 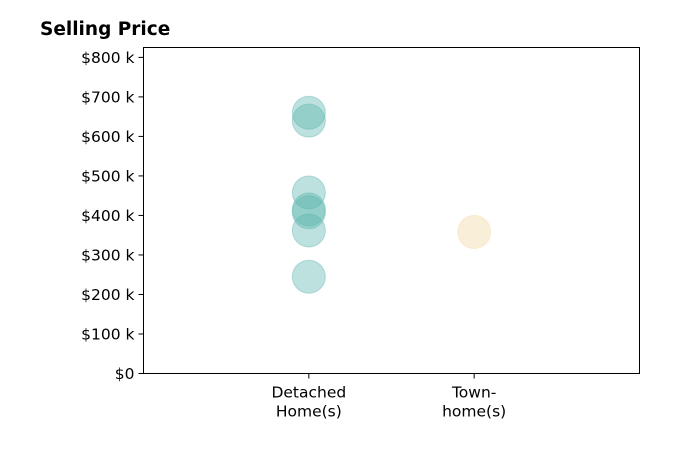 What do you see at coordinates (473, 393) in the screenshot?
I see `x-tick-label-line: Town-` at bounding box center [473, 393].